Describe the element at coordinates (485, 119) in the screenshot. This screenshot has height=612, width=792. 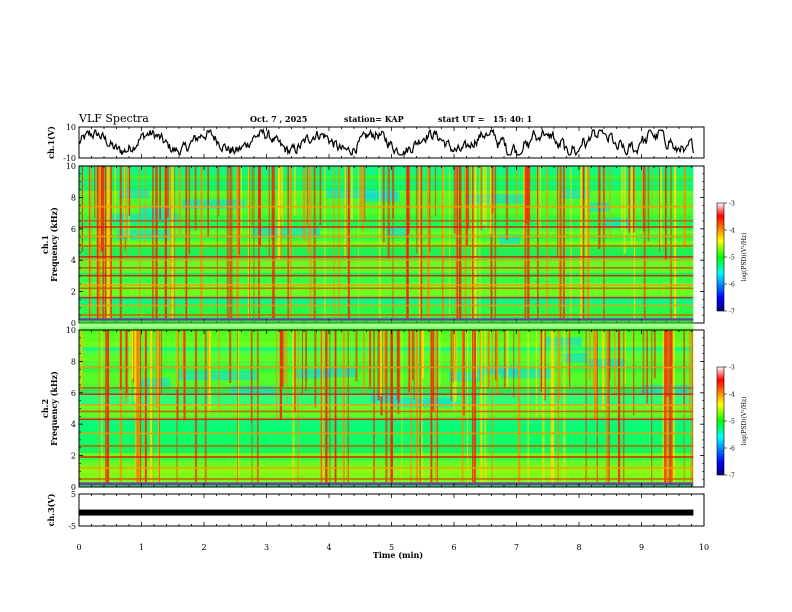
I see `start-time-label: start UT = 15: 40: 1` at that location.